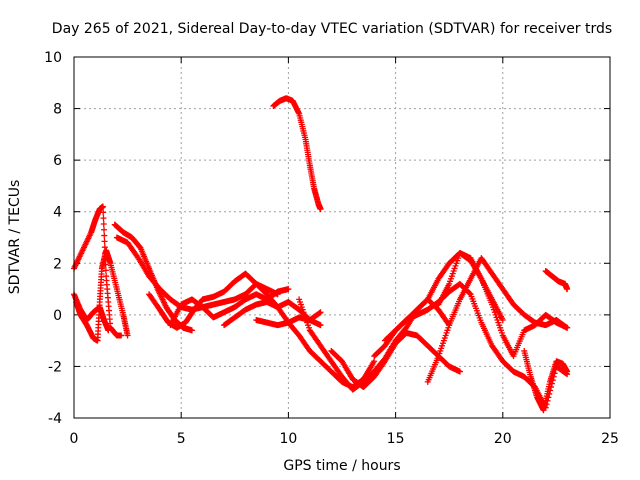 The width and height of the screenshot is (640, 480). What do you see at coordinates (57, 316) in the screenshot?
I see `y-tick-label: 0` at bounding box center [57, 316].